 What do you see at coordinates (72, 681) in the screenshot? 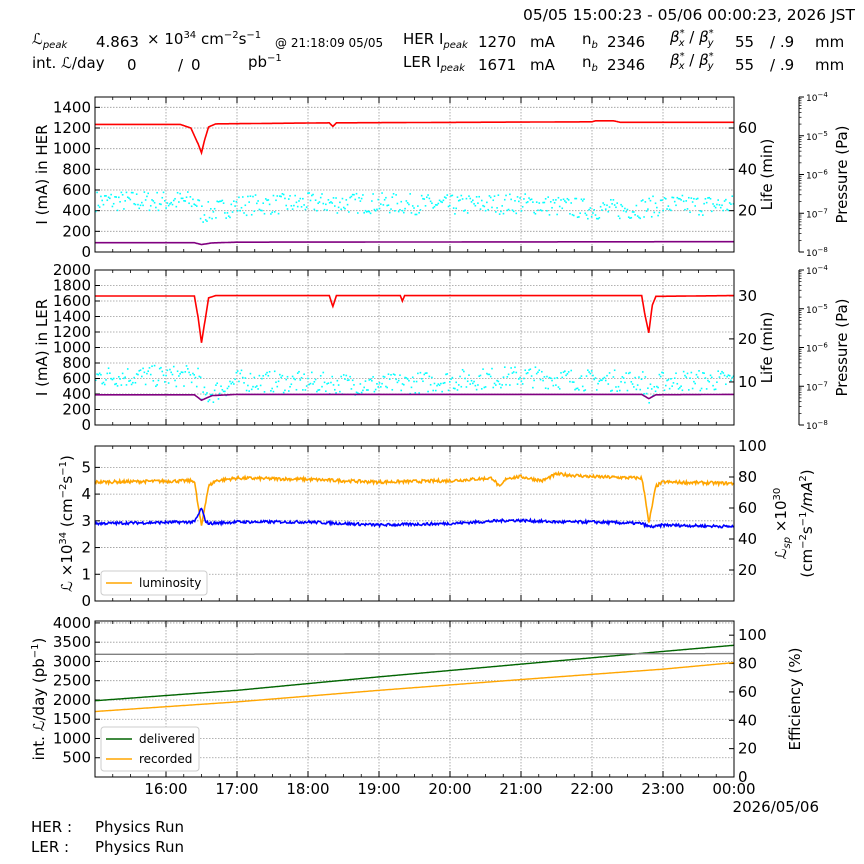
I see `y-tick-label: 2500` at bounding box center [72, 681].